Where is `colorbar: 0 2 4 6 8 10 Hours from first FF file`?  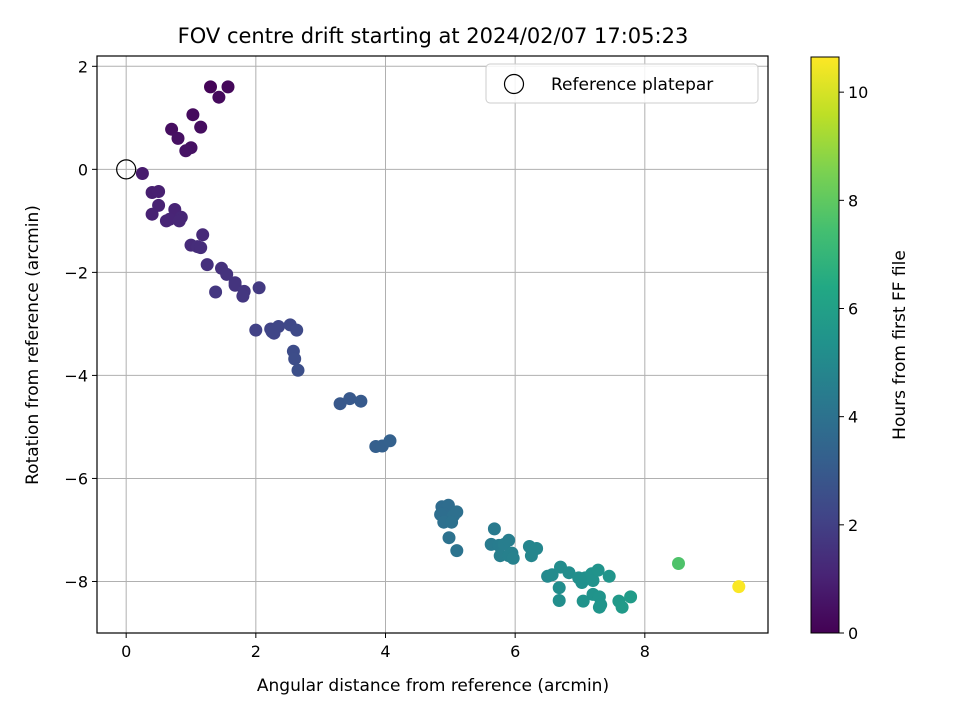
colorbar: 0 2 4 6 8 10 Hours from first FF file is located at coordinates (860, 349).